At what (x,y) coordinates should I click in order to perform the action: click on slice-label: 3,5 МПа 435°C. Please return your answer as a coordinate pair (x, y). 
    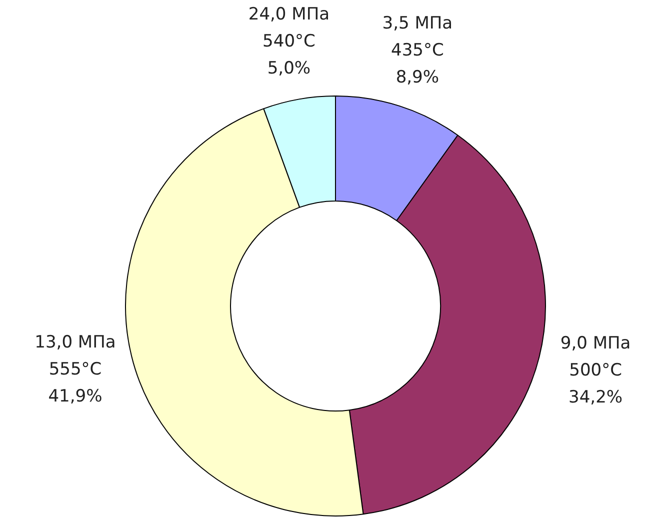
    Looking at the image, I should click on (417, 36).